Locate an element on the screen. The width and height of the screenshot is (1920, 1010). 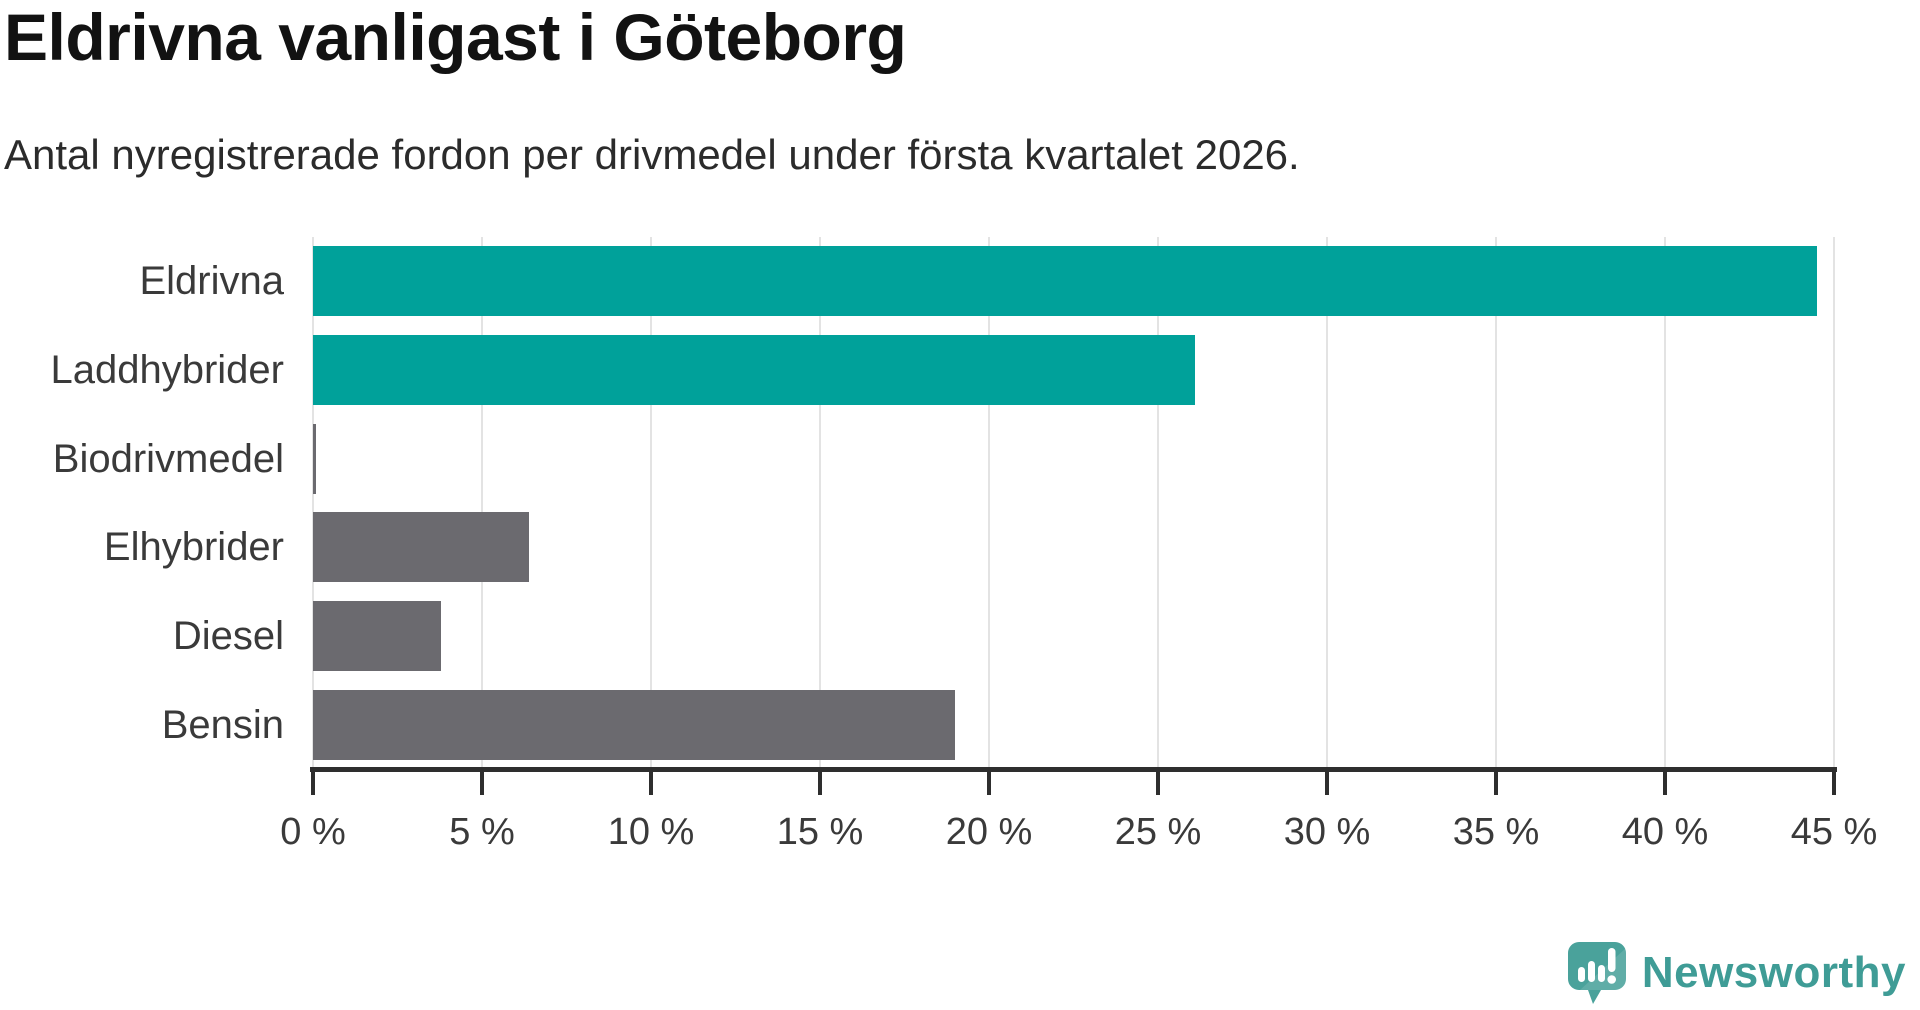
x-tick-label-40: 40 % is located at coordinates (1665, 832).